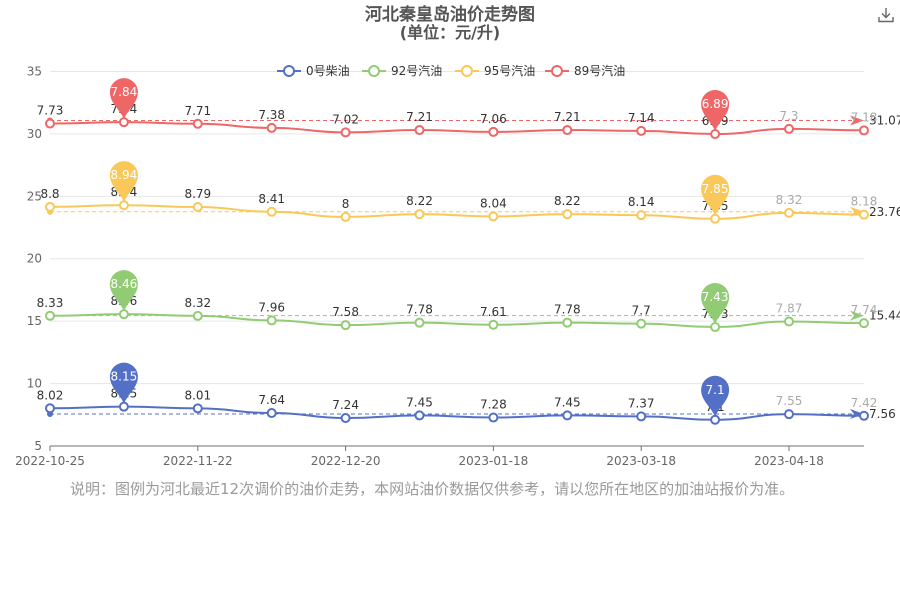 This screenshot has height=600, width=900. Describe the element at coordinates (346, 461) in the screenshot. I see `x-tick-label: 2022-12-20` at that location.